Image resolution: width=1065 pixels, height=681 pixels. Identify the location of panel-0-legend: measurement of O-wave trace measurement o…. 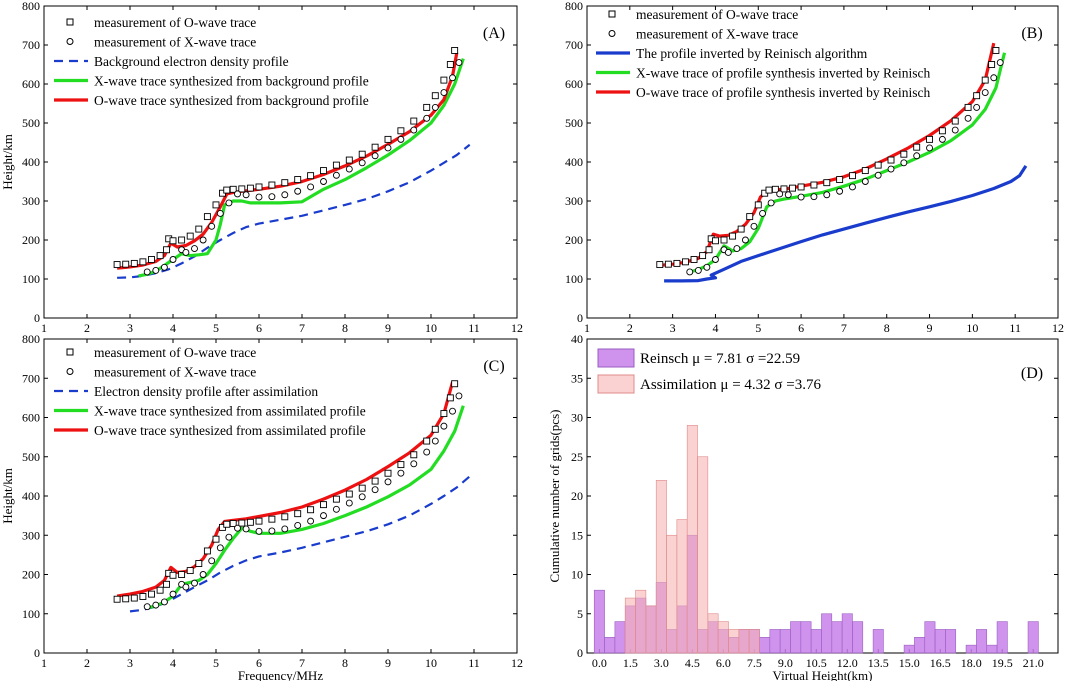
(211, 61).